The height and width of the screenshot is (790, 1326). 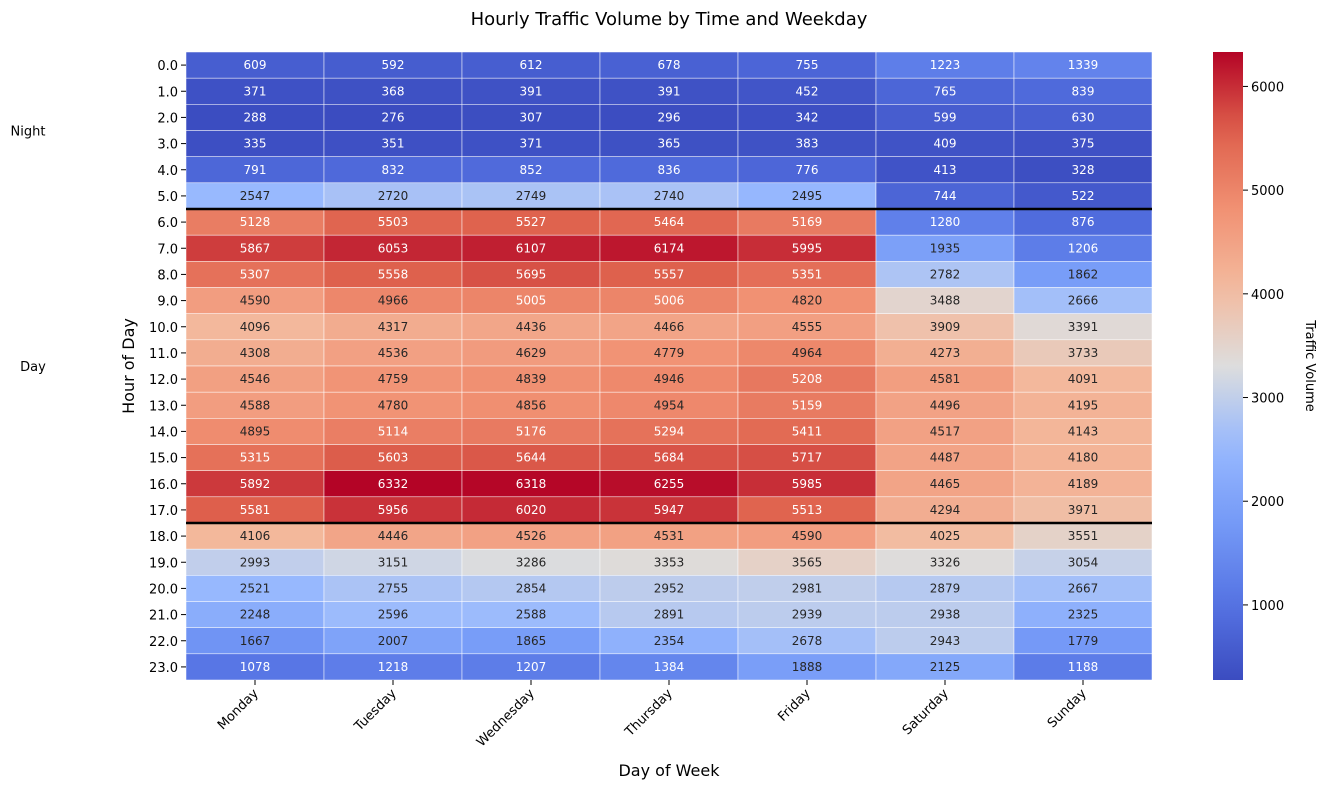 I want to click on cell-value-label: 2891, so click(x=669, y=615).